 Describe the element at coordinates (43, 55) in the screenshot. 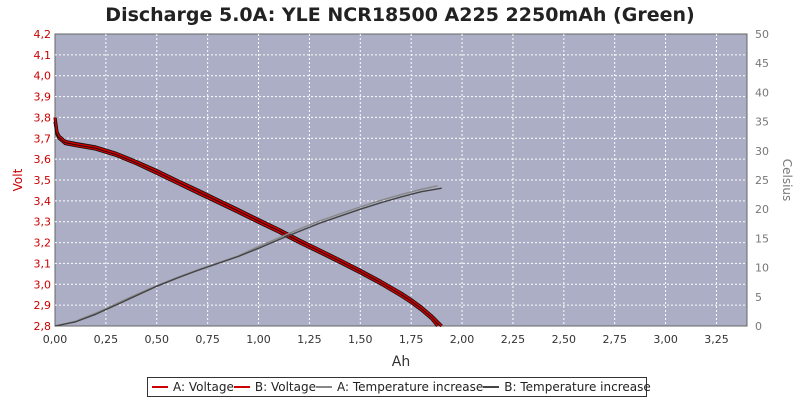

I see `y-left-tick-label: 4,1` at that location.